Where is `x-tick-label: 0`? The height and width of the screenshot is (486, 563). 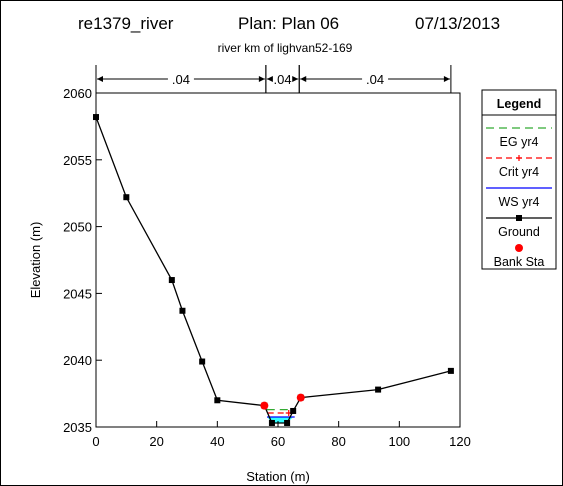 x-tick-label: 0 is located at coordinates (95, 441).